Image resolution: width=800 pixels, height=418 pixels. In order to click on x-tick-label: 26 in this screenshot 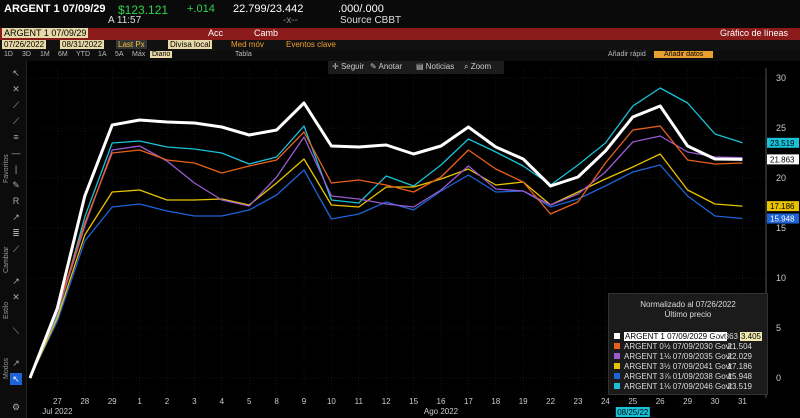, I will do `click(660, 401)`.